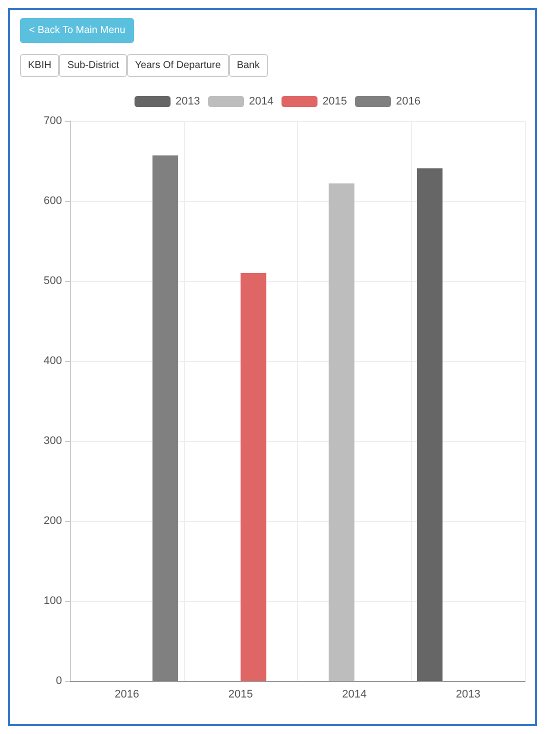 Image resolution: width=545 pixels, height=734 pixels. What do you see at coordinates (53, 121) in the screenshot?
I see `y-tick-label: 700` at bounding box center [53, 121].